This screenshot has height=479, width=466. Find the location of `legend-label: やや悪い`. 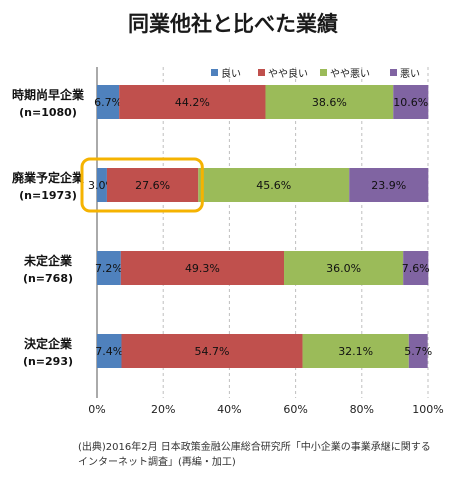

legend-label: やや悪い is located at coordinates (350, 74).